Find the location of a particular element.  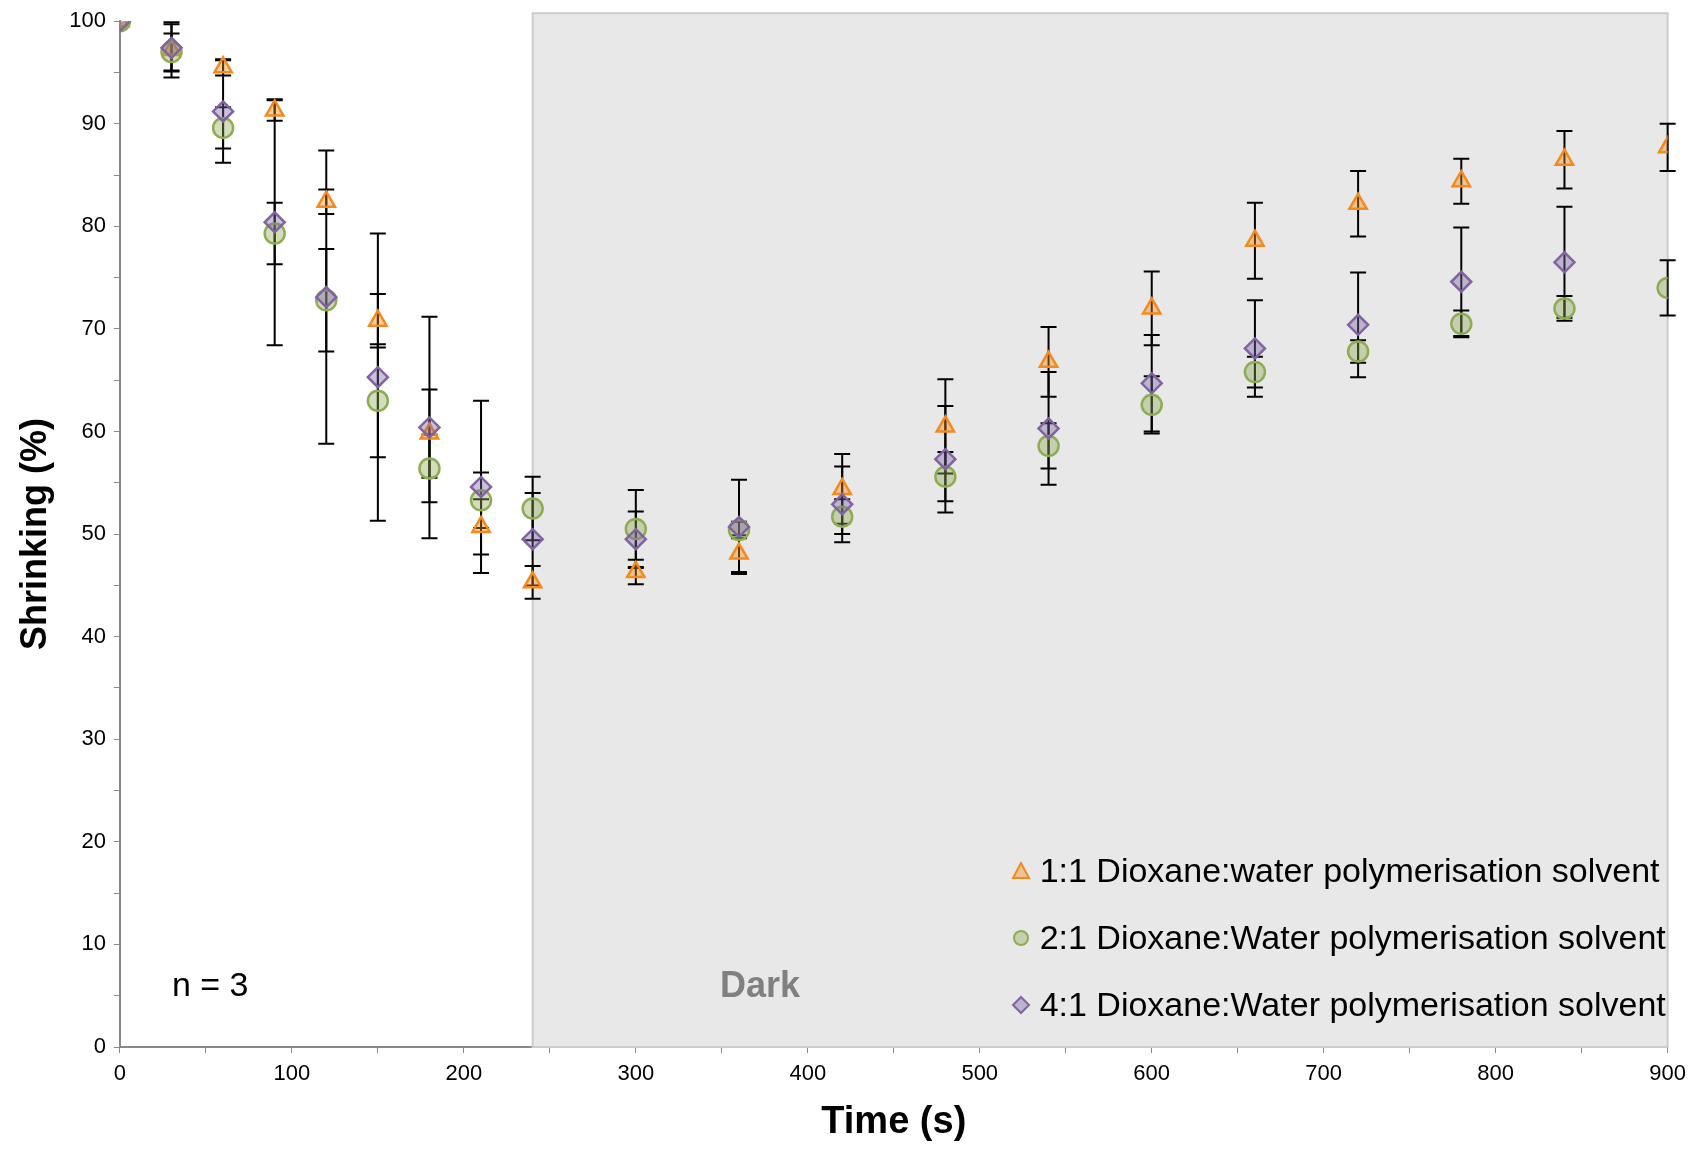

legend-label: 1:1 Dioxane:water polymerisation solvent is located at coordinates (1349, 870).